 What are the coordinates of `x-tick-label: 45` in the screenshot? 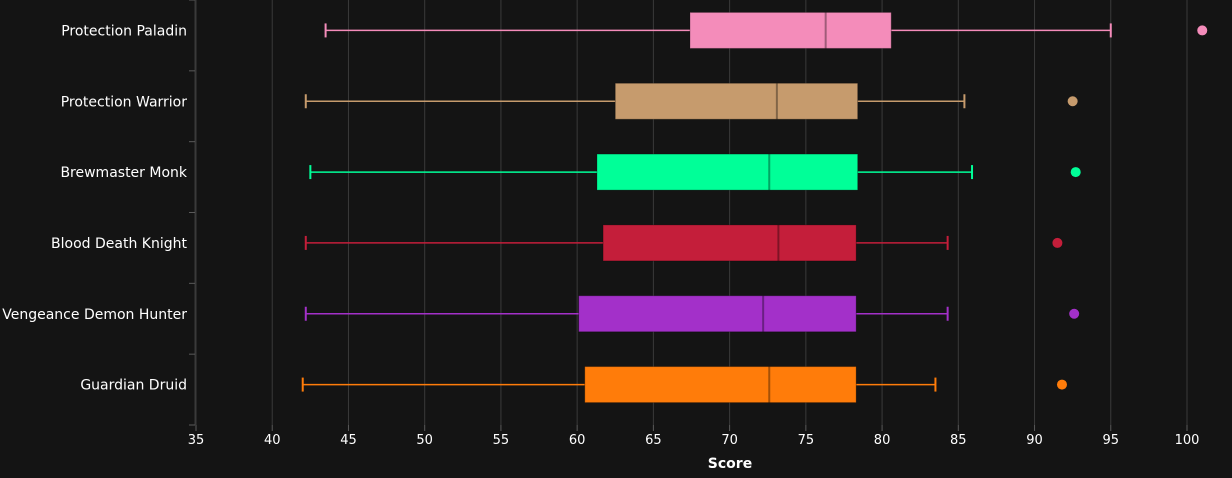 It's located at (348, 440).